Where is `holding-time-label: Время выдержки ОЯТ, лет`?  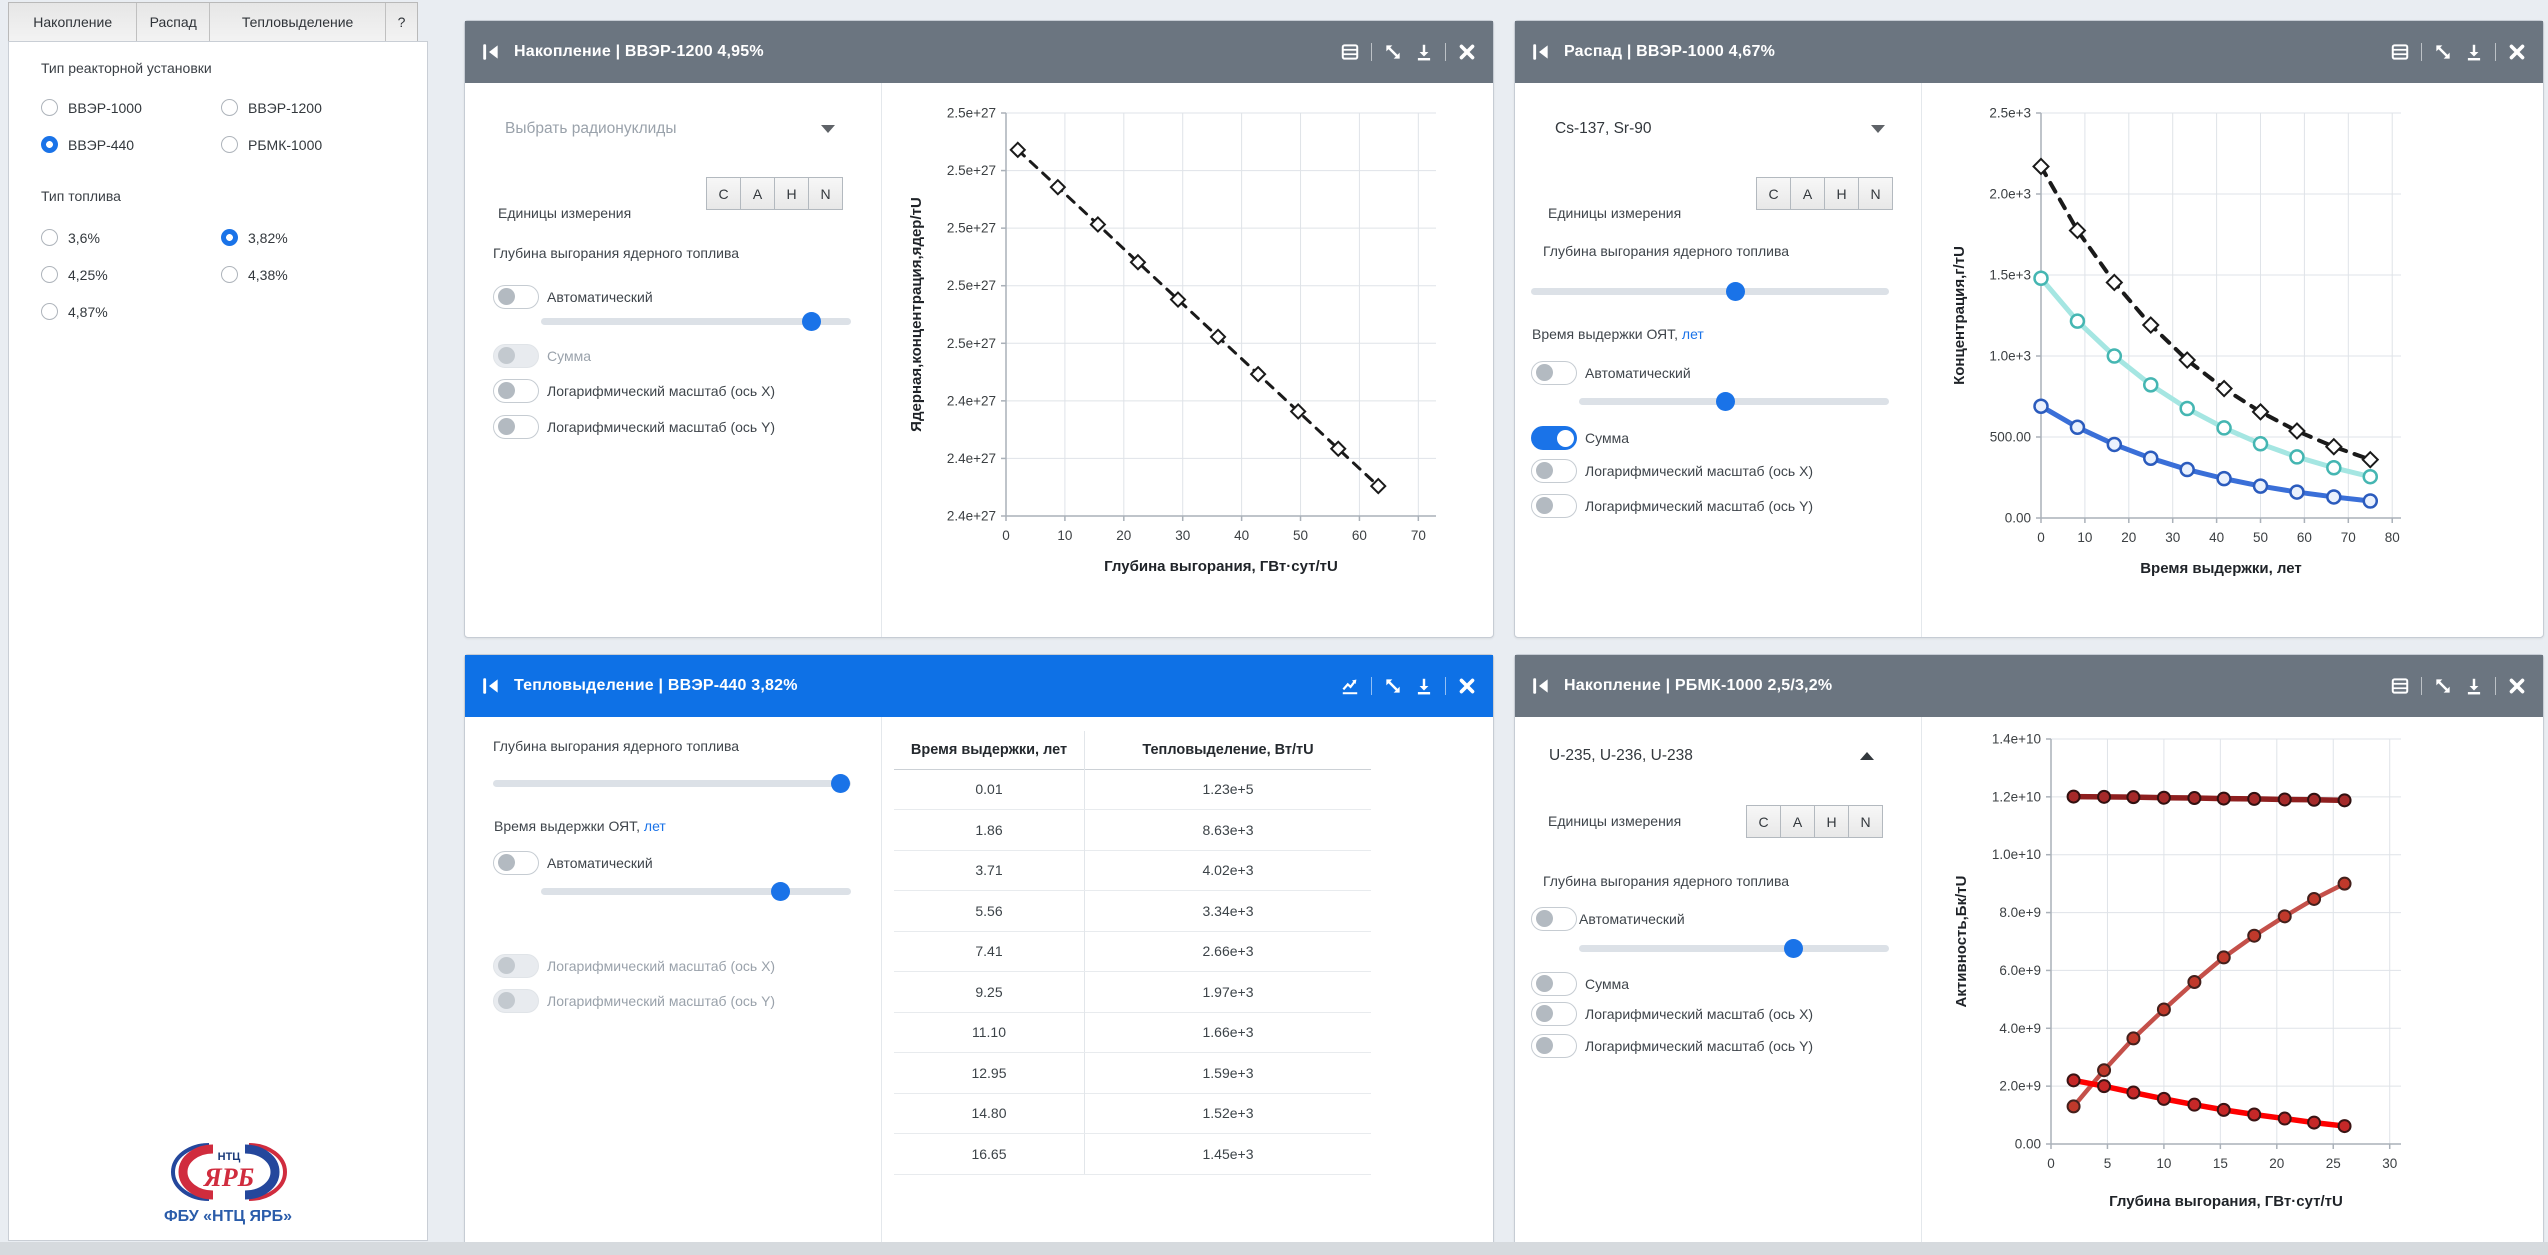 holding-time-label: Время выдержки ОЯТ, лет is located at coordinates (580, 826).